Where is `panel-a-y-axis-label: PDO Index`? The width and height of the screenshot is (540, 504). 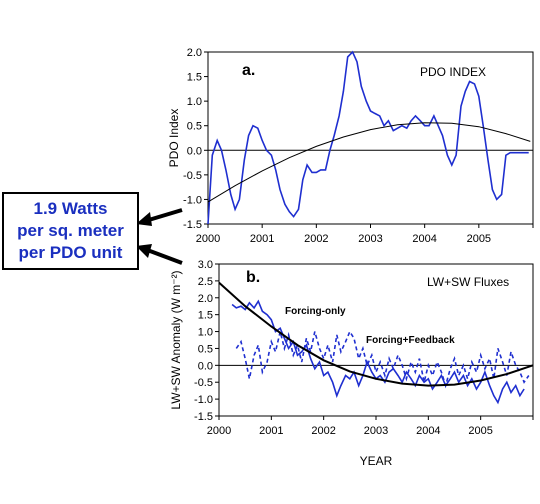
panel-a-y-axis-label: PDO Index is located at coordinates (174, 138).